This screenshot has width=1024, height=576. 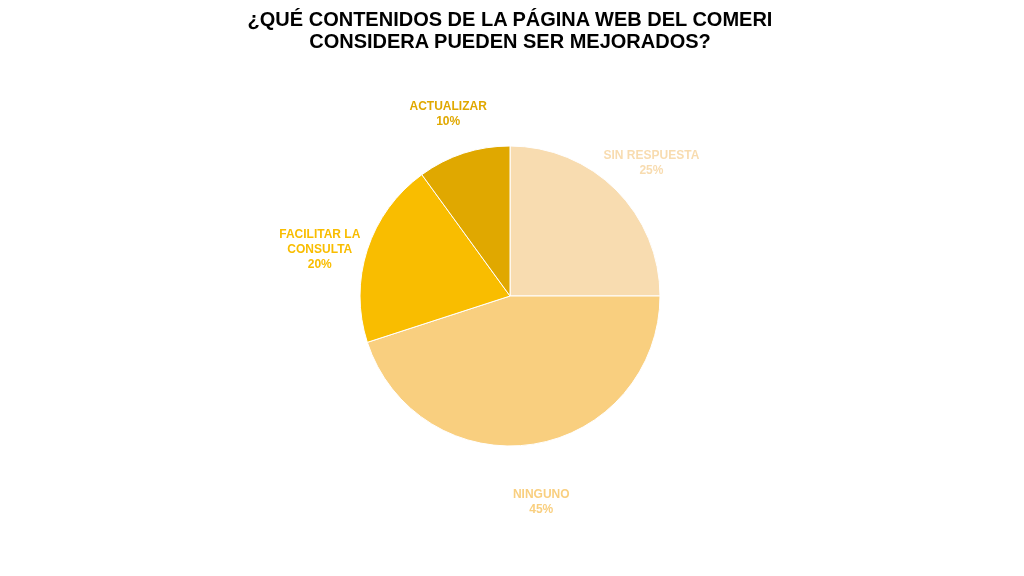 I want to click on data-label: 10%, so click(x=448, y=120).